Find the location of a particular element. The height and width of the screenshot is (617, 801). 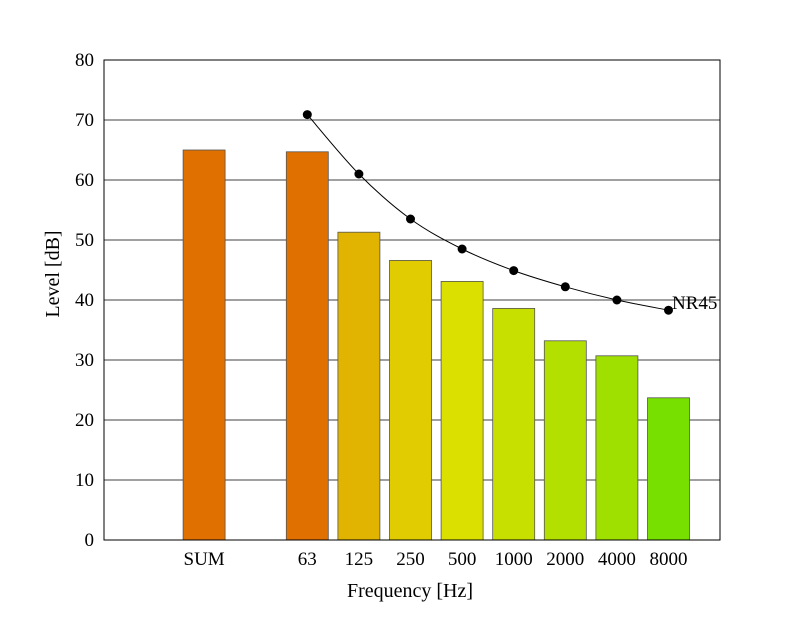

y-tick-labels: 0 10 20 30 40 50 60 70 80 is located at coordinates (84, 300).